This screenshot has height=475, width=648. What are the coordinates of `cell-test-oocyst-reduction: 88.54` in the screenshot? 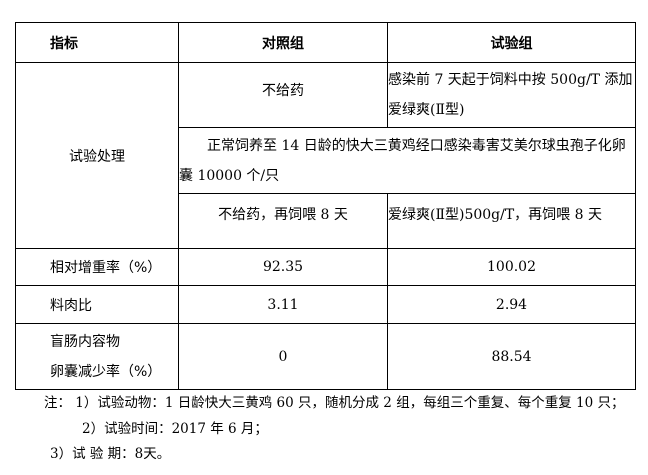 It's located at (511, 356).